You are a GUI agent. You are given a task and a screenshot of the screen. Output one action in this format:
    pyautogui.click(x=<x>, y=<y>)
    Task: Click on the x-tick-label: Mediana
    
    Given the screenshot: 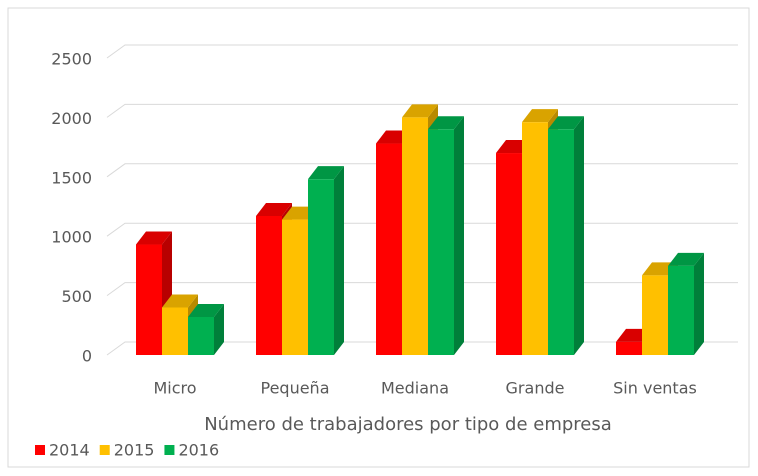 What is the action you would take?
    pyautogui.click(x=415, y=388)
    